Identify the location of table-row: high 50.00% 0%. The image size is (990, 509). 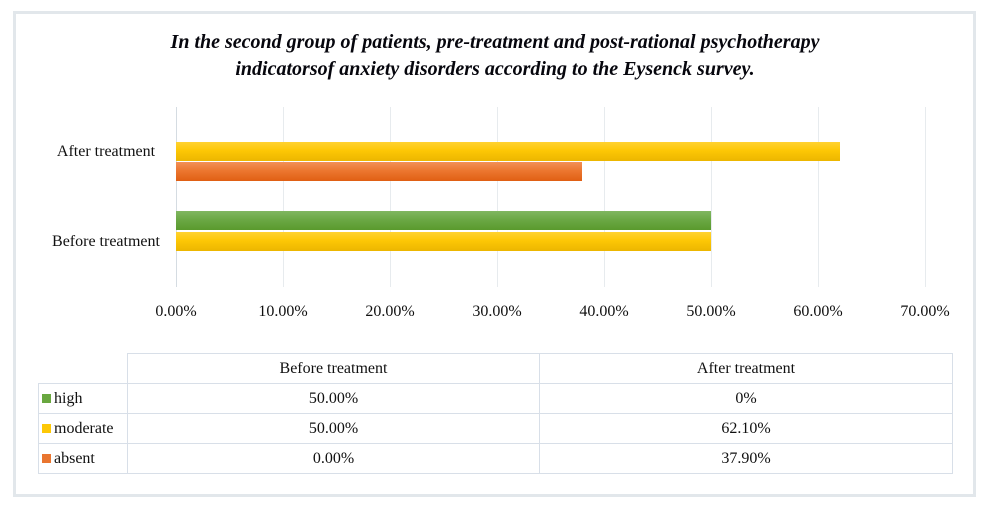
(495, 398).